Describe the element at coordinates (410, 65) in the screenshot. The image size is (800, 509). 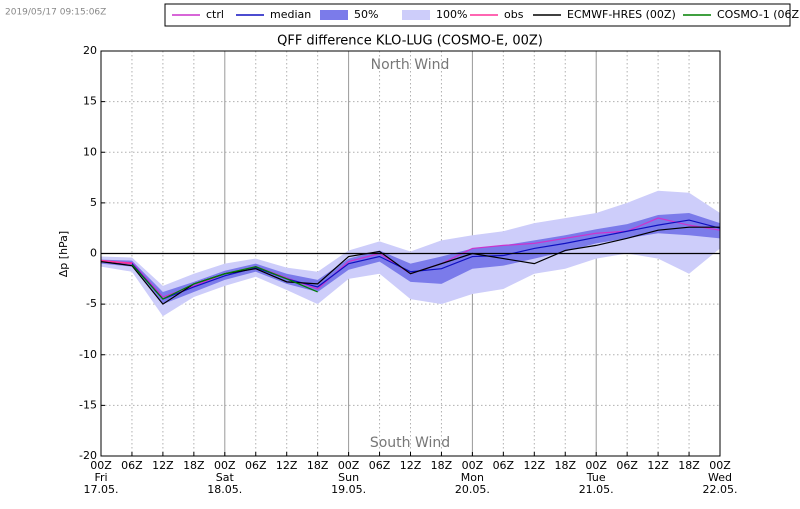
I see `annotation: North Wind` at that location.